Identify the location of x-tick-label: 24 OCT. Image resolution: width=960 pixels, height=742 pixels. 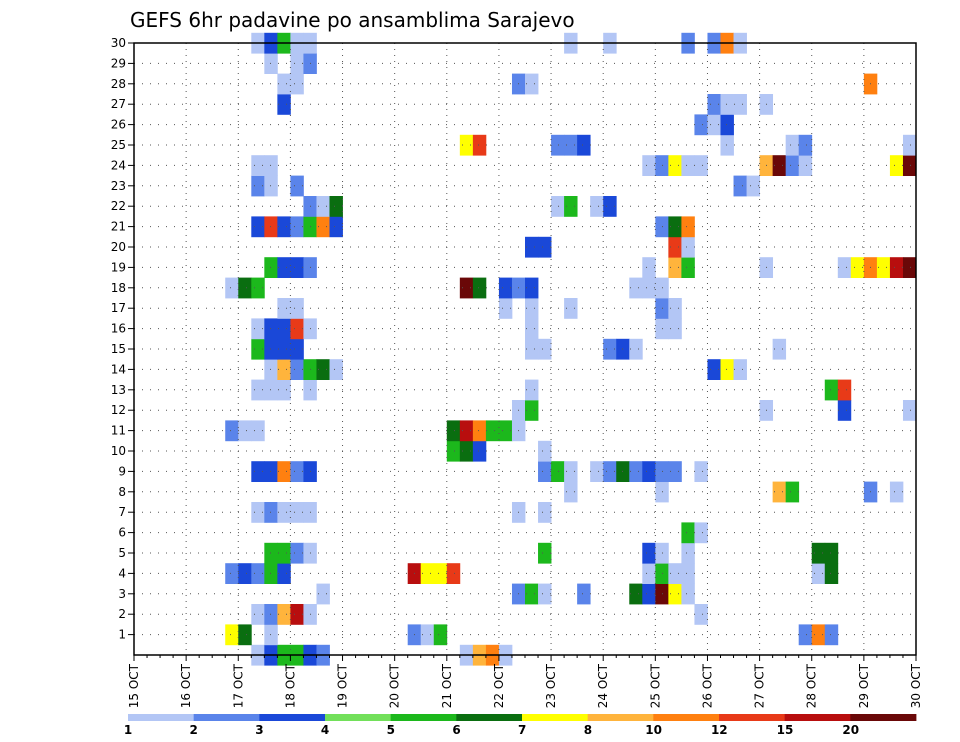
(603, 685).